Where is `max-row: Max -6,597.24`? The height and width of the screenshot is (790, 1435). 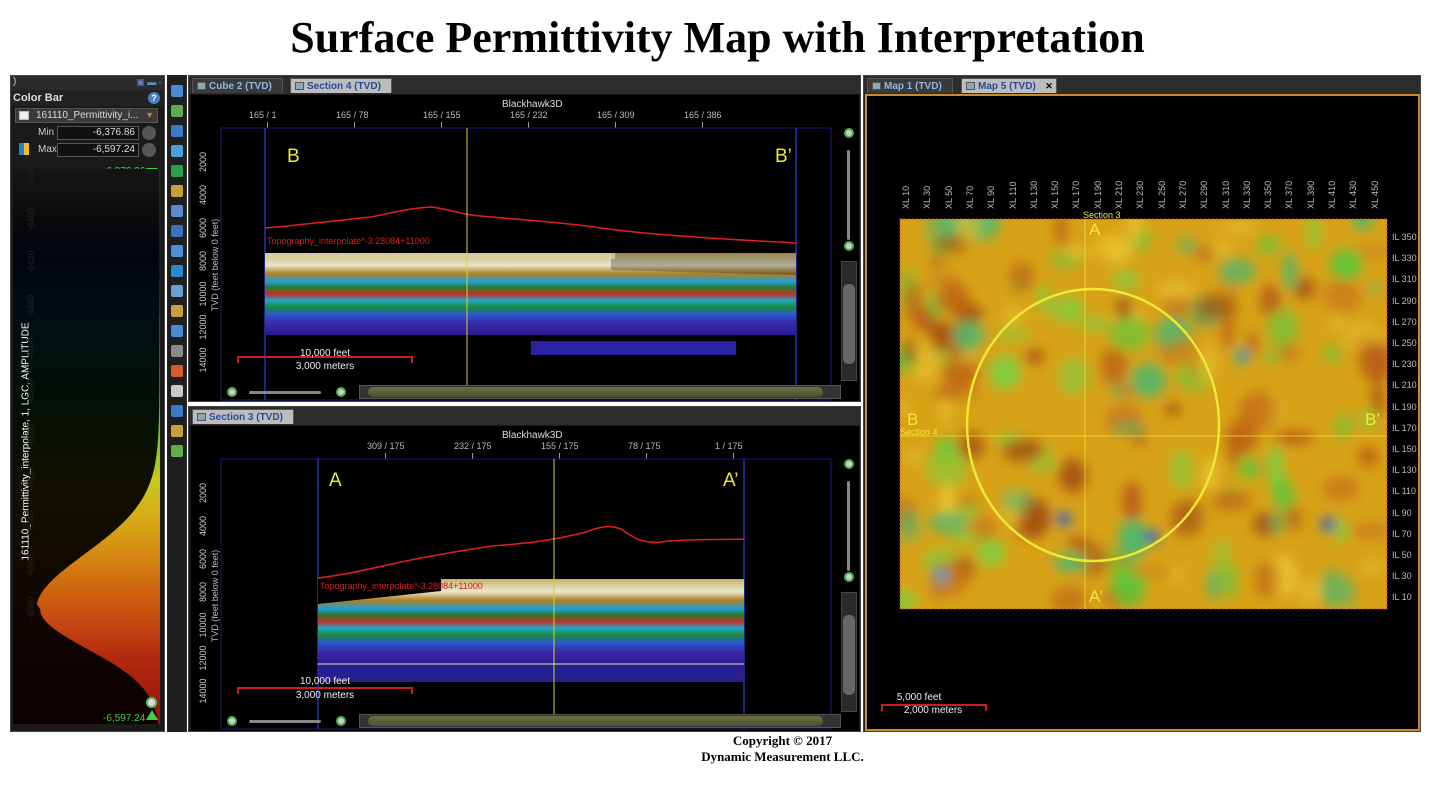 max-row: Max -6,597.24 is located at coordinates (87, 150).